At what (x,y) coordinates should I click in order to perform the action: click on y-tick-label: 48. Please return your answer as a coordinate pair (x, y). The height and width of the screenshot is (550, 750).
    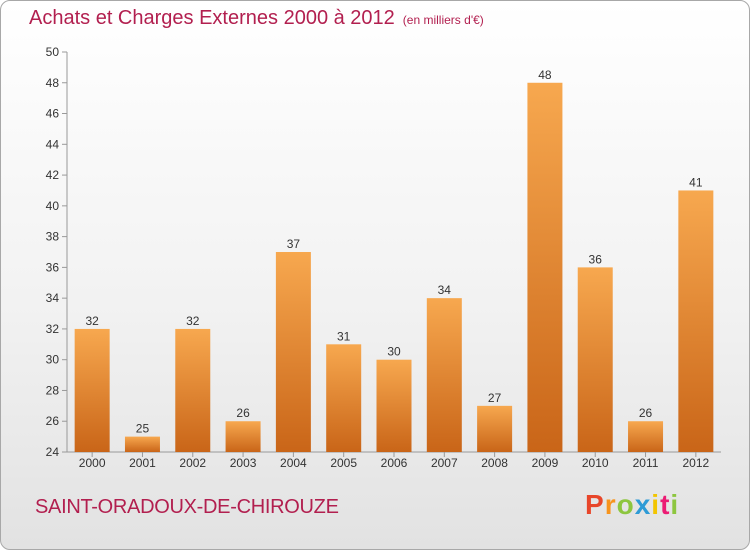
    Looking at the image, I should click on (53, 83).